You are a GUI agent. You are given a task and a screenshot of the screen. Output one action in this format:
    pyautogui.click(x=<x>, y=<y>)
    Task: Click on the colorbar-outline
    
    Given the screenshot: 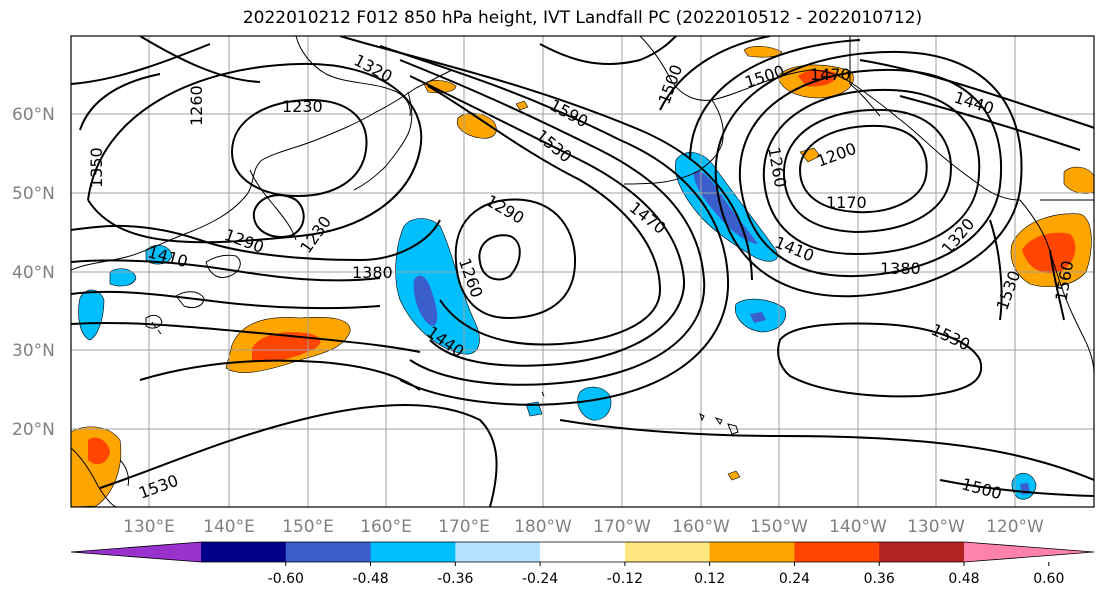 What is the action you would take?
    pyautogui.click(x=582, y=552)
    